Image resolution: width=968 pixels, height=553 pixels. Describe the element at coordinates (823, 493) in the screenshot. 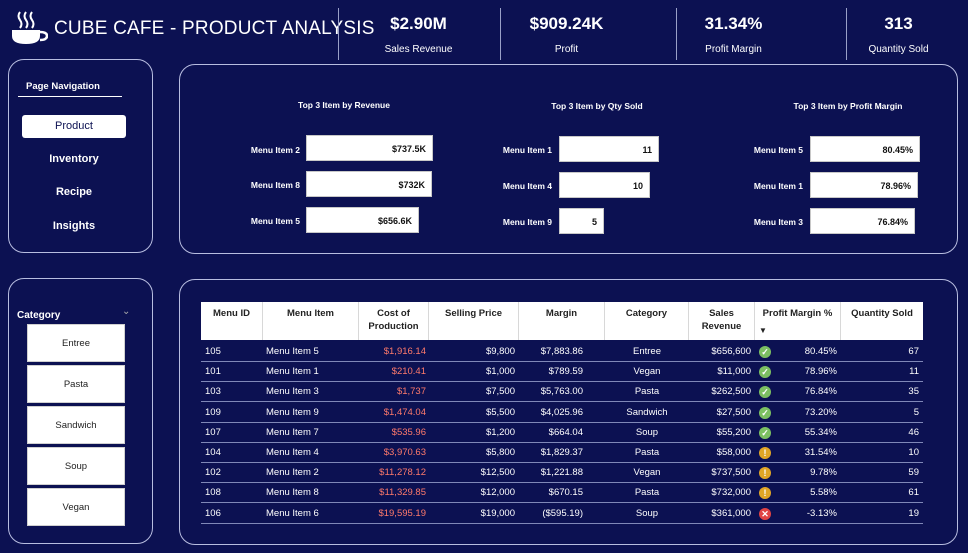

I see `cell-pm: 5.58%` at that location.